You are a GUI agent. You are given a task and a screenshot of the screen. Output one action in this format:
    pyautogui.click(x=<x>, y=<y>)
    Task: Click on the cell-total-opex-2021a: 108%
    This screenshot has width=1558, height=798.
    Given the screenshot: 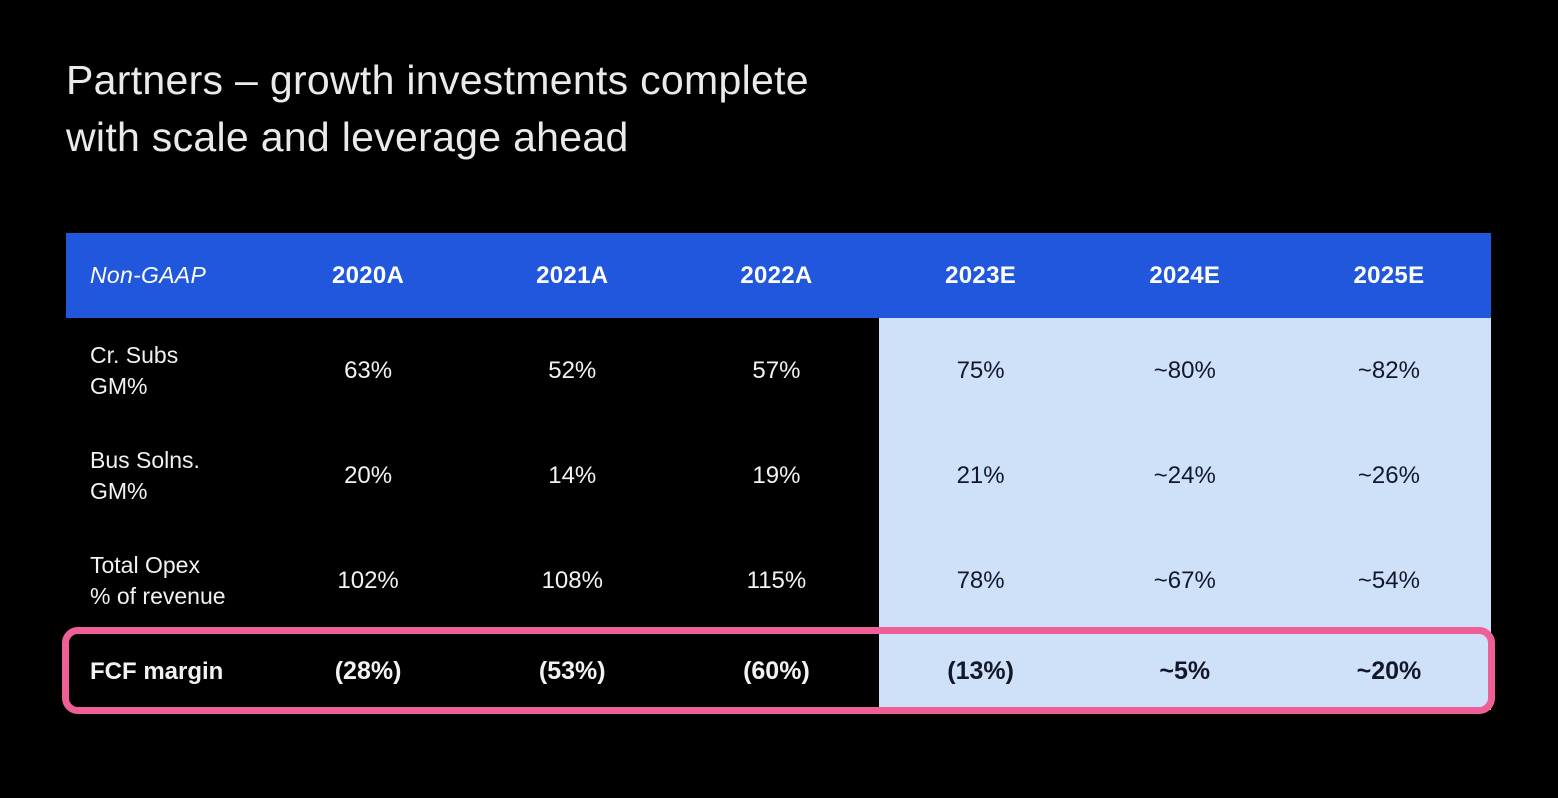 What is the action you would take?
    pyautogui.click(x=572, y=580)
    